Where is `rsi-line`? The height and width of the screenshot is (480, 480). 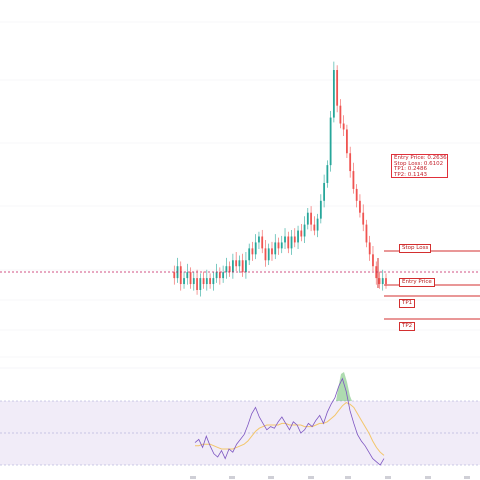 rsi-line is located at coordinates (289, 421).